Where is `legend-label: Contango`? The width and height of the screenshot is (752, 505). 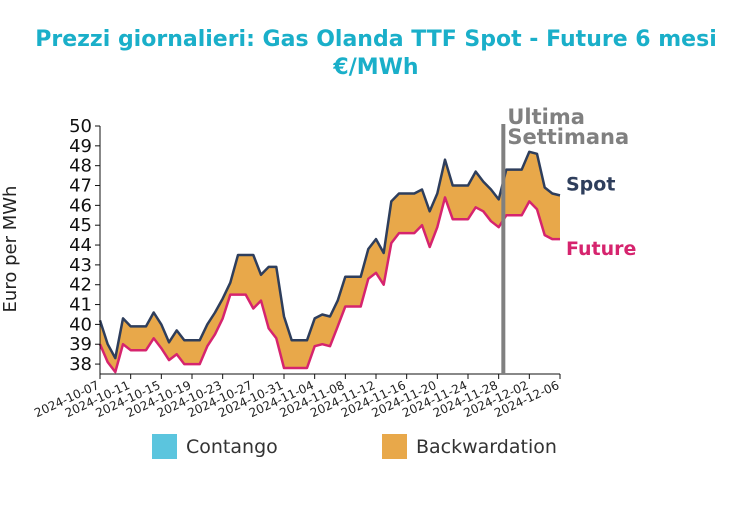
legend-label: Contango is located at coordinates (232, 447).